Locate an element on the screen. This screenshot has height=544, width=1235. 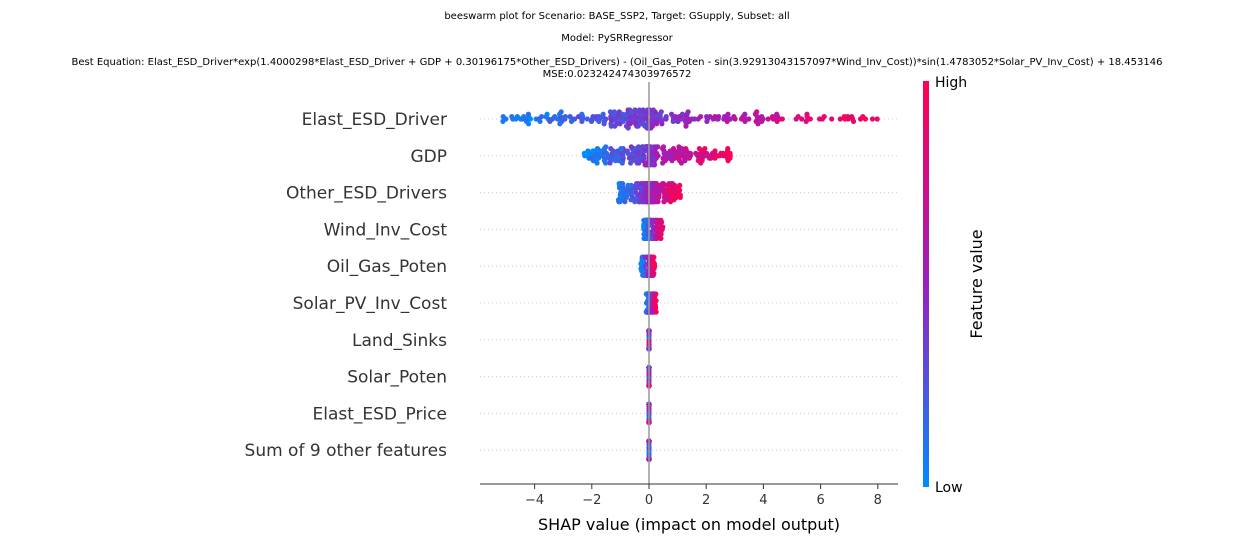
title-line-4: MSE:0.023242474303976572 is located at coordinates (617, 74).